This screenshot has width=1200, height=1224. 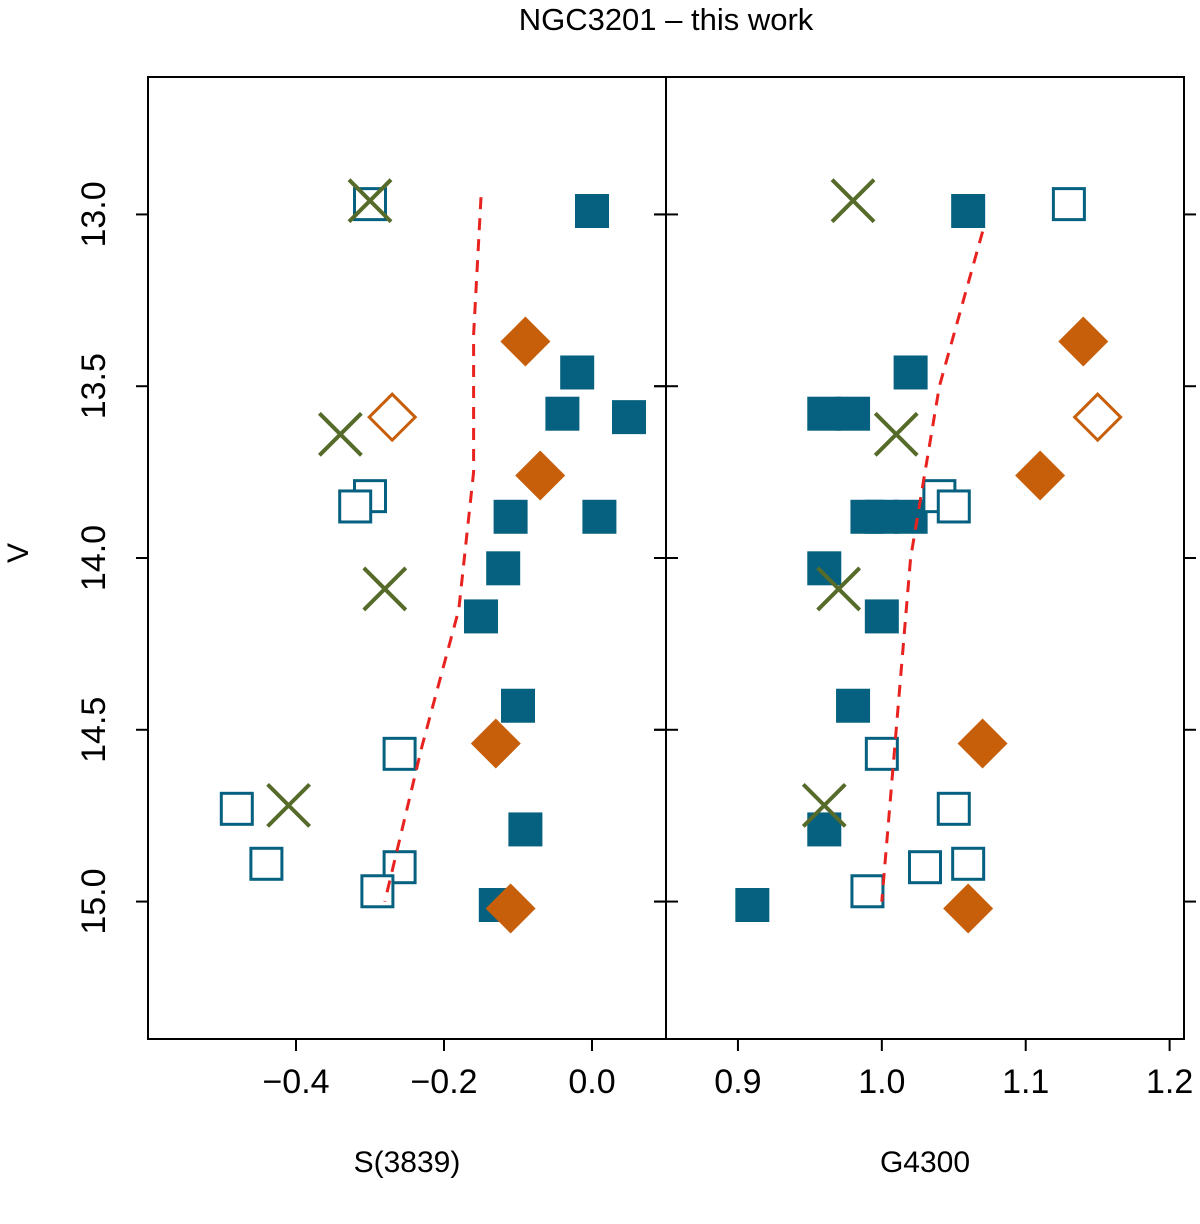 I want to click on chart-title: NGC3201 – this work, so click(x=666, y=19).